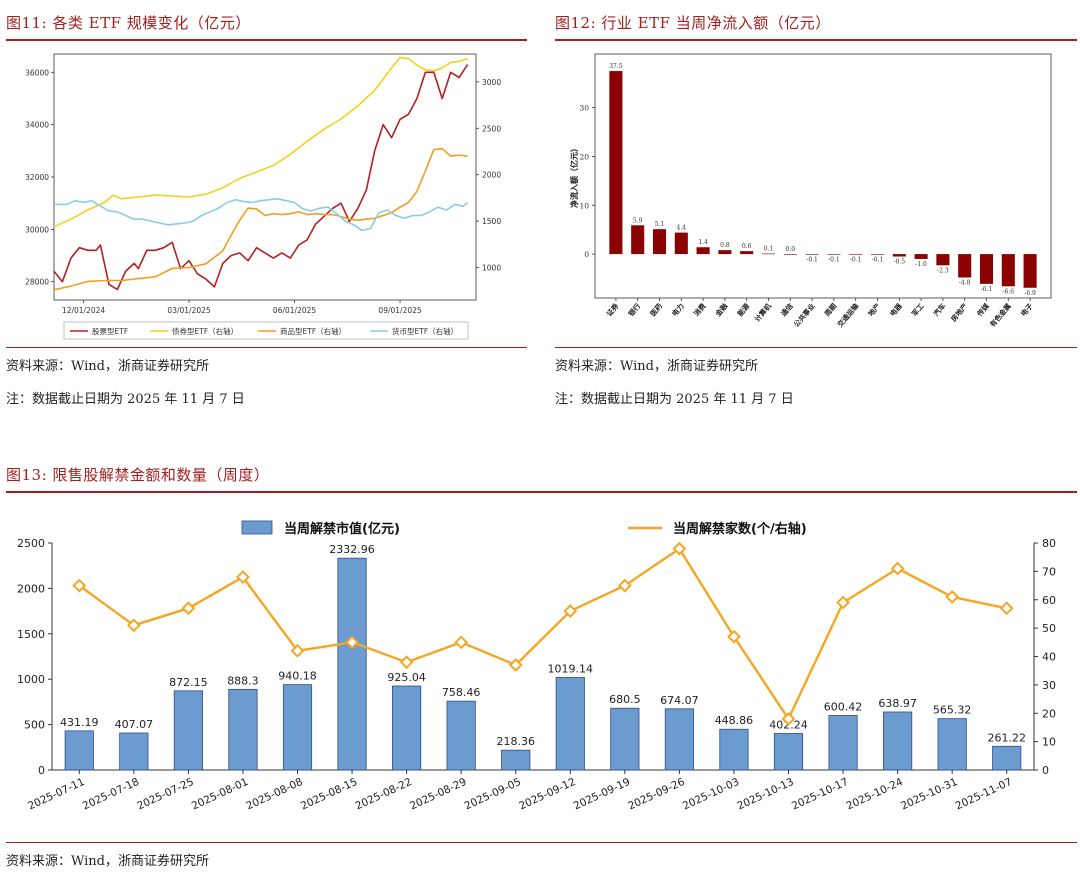 The width and height of the screenshot is (1080, 884). Describe the element at coordinates (1049, 685) in the screenshot. I see `fig13-right-tick-label: 30` at that location.